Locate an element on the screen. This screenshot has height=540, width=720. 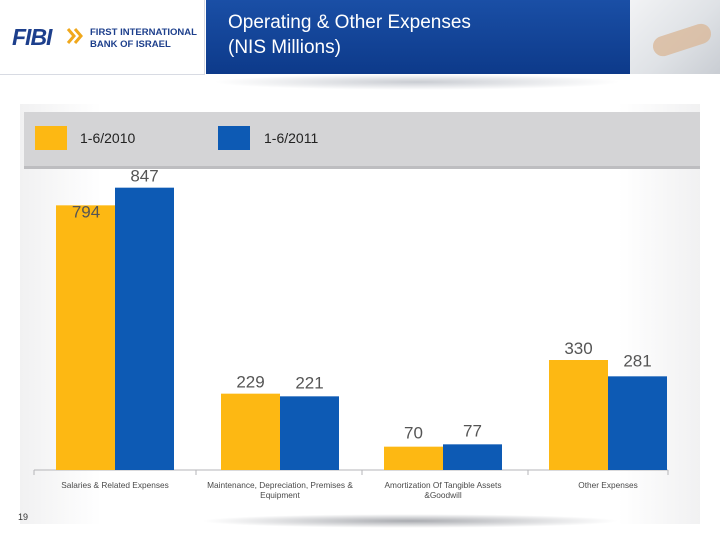
category-label-2: Amortization Of Tangible Assets is located at coordinates (443, 485).